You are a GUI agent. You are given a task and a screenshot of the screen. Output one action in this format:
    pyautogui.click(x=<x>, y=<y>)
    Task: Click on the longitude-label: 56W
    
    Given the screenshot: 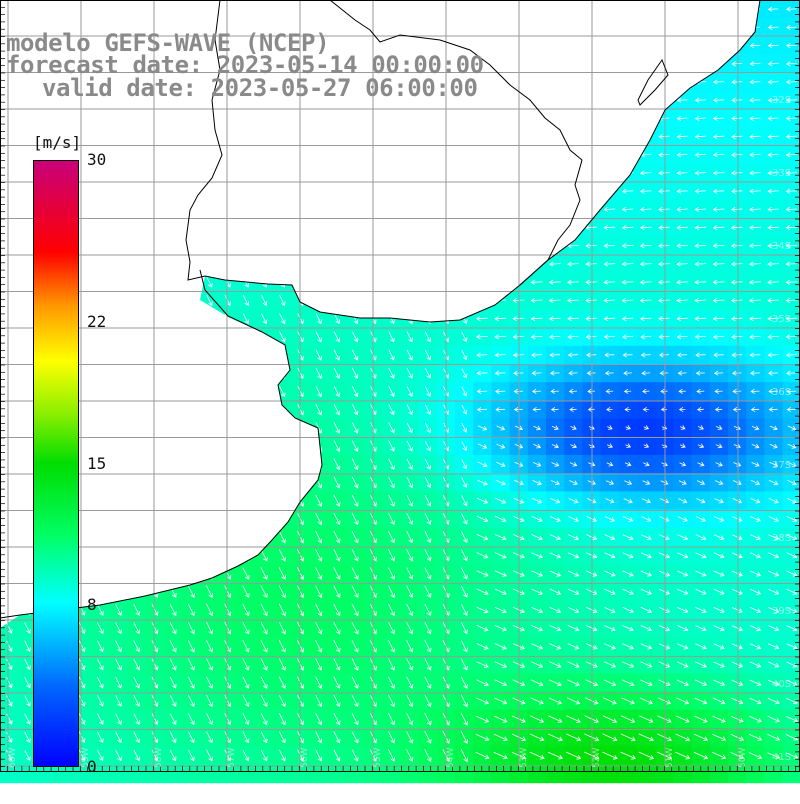 What is the action you would take?
    pyautogui.click(x=305, y=757)
    